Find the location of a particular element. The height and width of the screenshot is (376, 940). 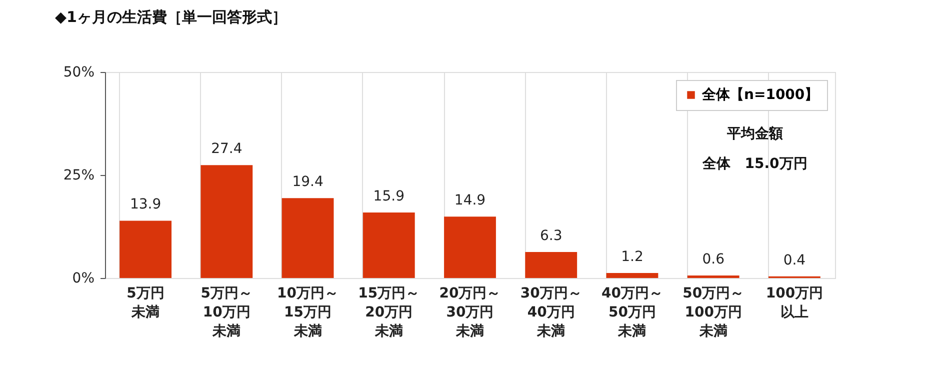

chart-title: ◆1ヶ月の生活費［単一回答形式］ is located at coordinates (171, 17).